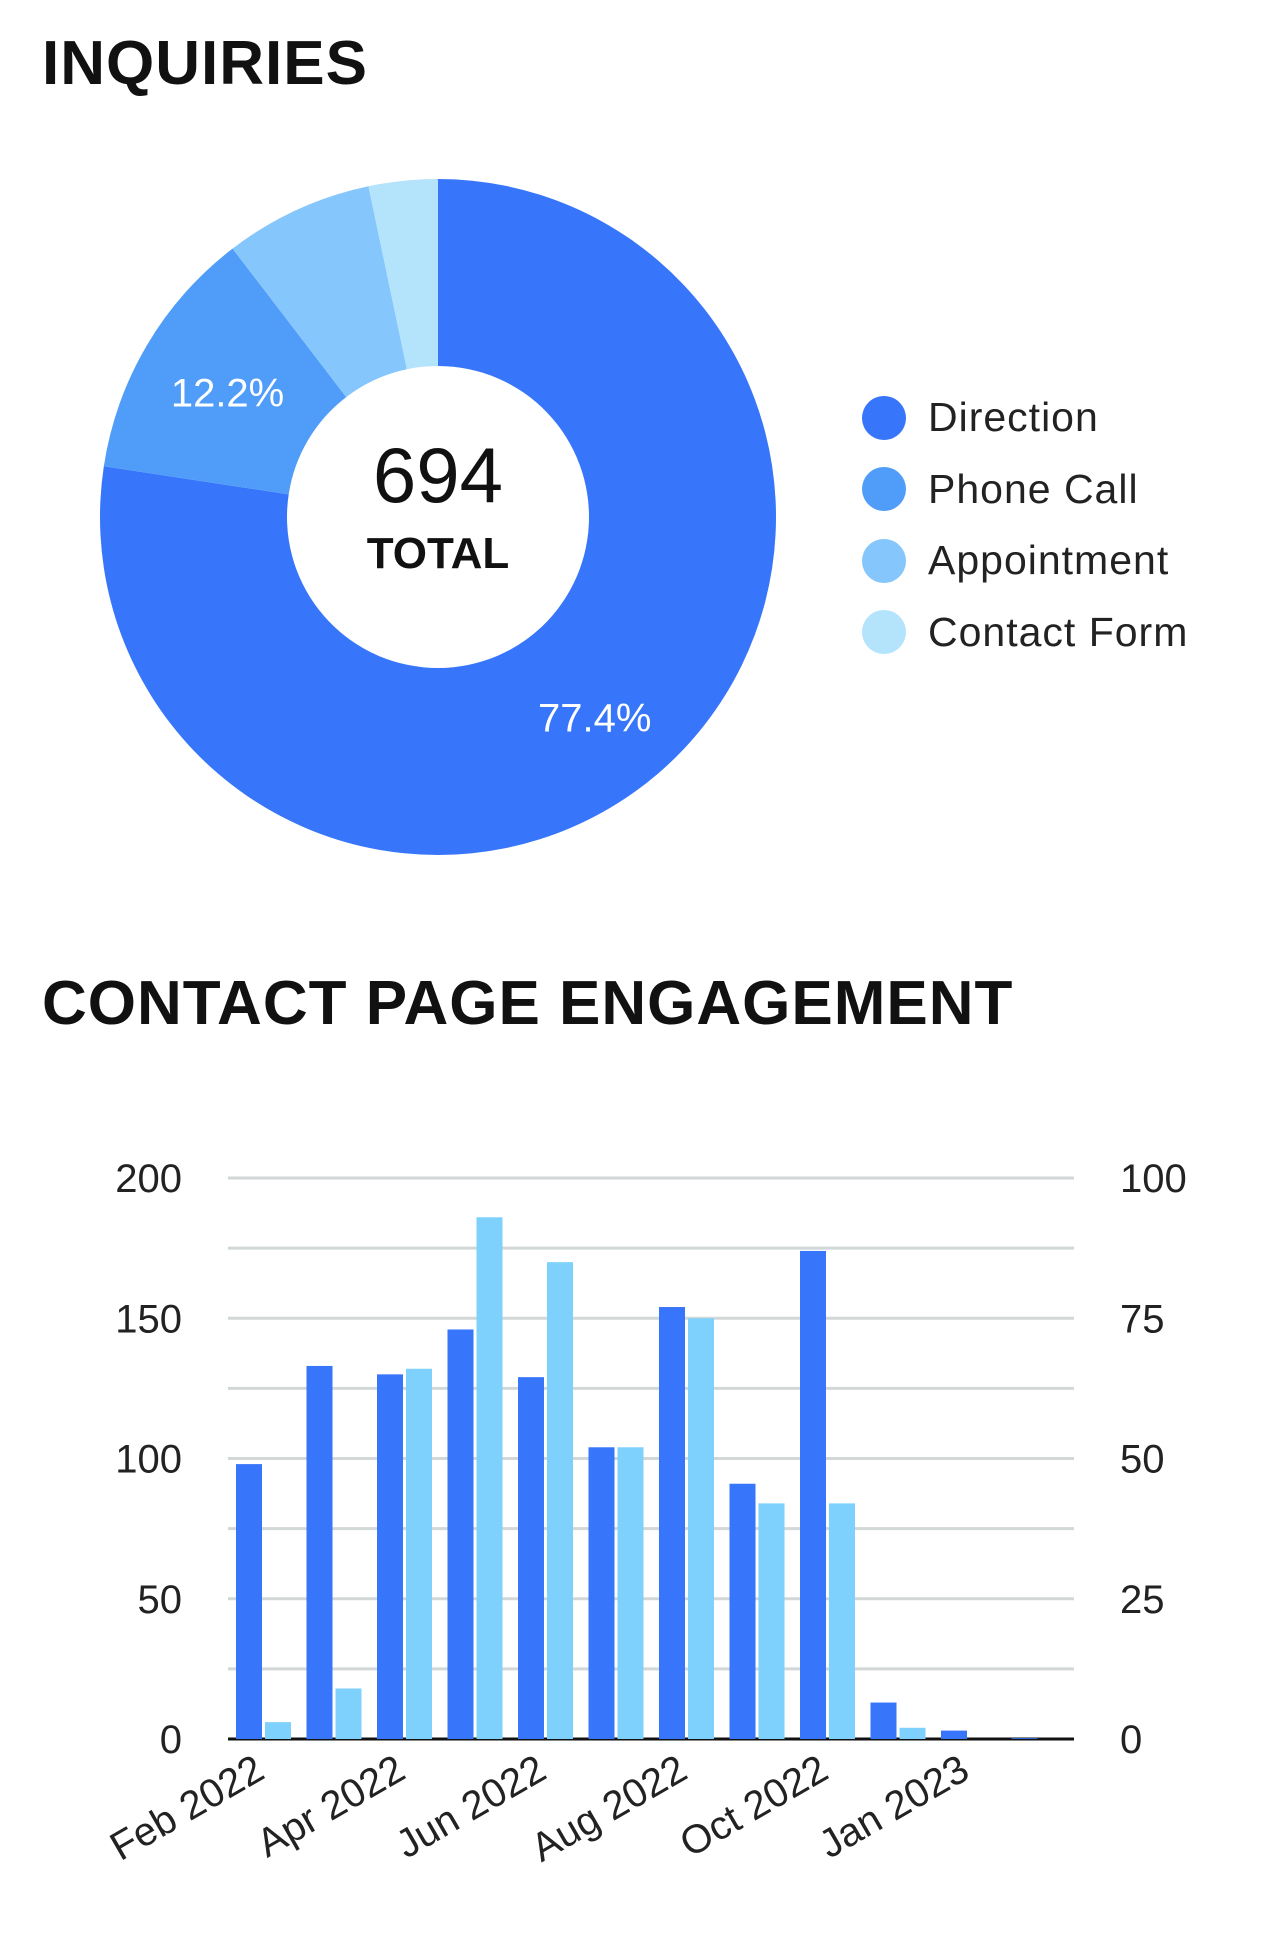  What do you see at coordinates (148, 1319) in the screenshot?
I see `y-left-tick-label: 150` at bounding box center [148, 1319].